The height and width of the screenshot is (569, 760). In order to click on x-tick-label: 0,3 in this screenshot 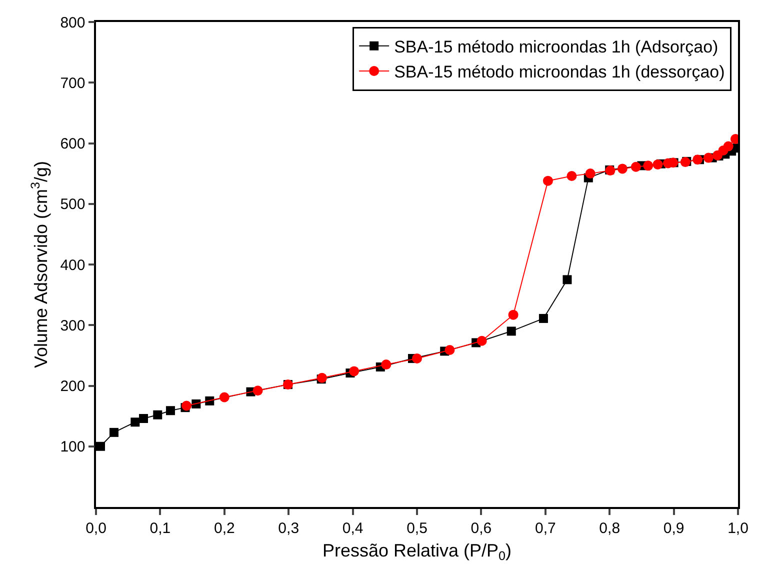, I will do `click(289, 528)`.